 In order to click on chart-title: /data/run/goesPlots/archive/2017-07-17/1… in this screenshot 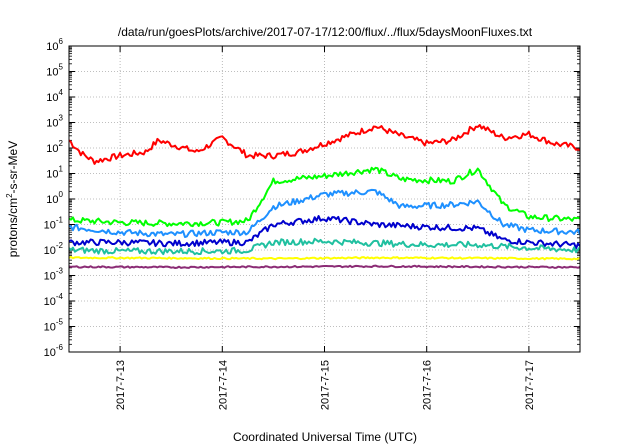, I will do `click(325, 32)`.